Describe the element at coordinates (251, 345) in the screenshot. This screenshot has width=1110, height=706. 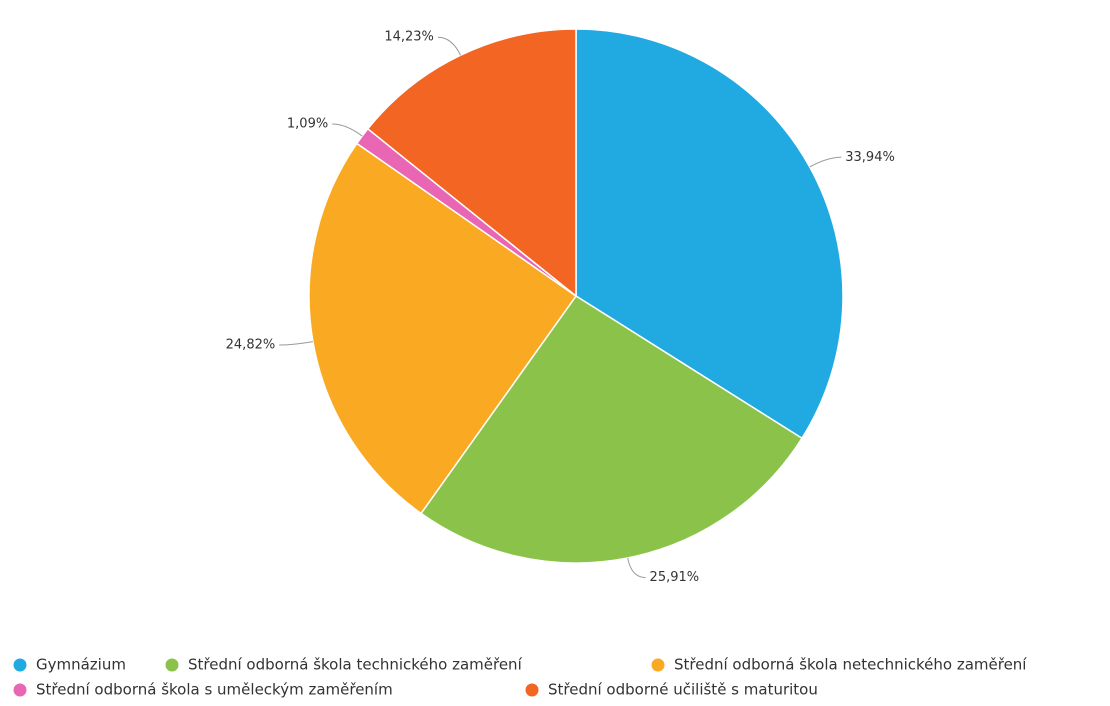
I see `data-label: 24,82%` at that location.